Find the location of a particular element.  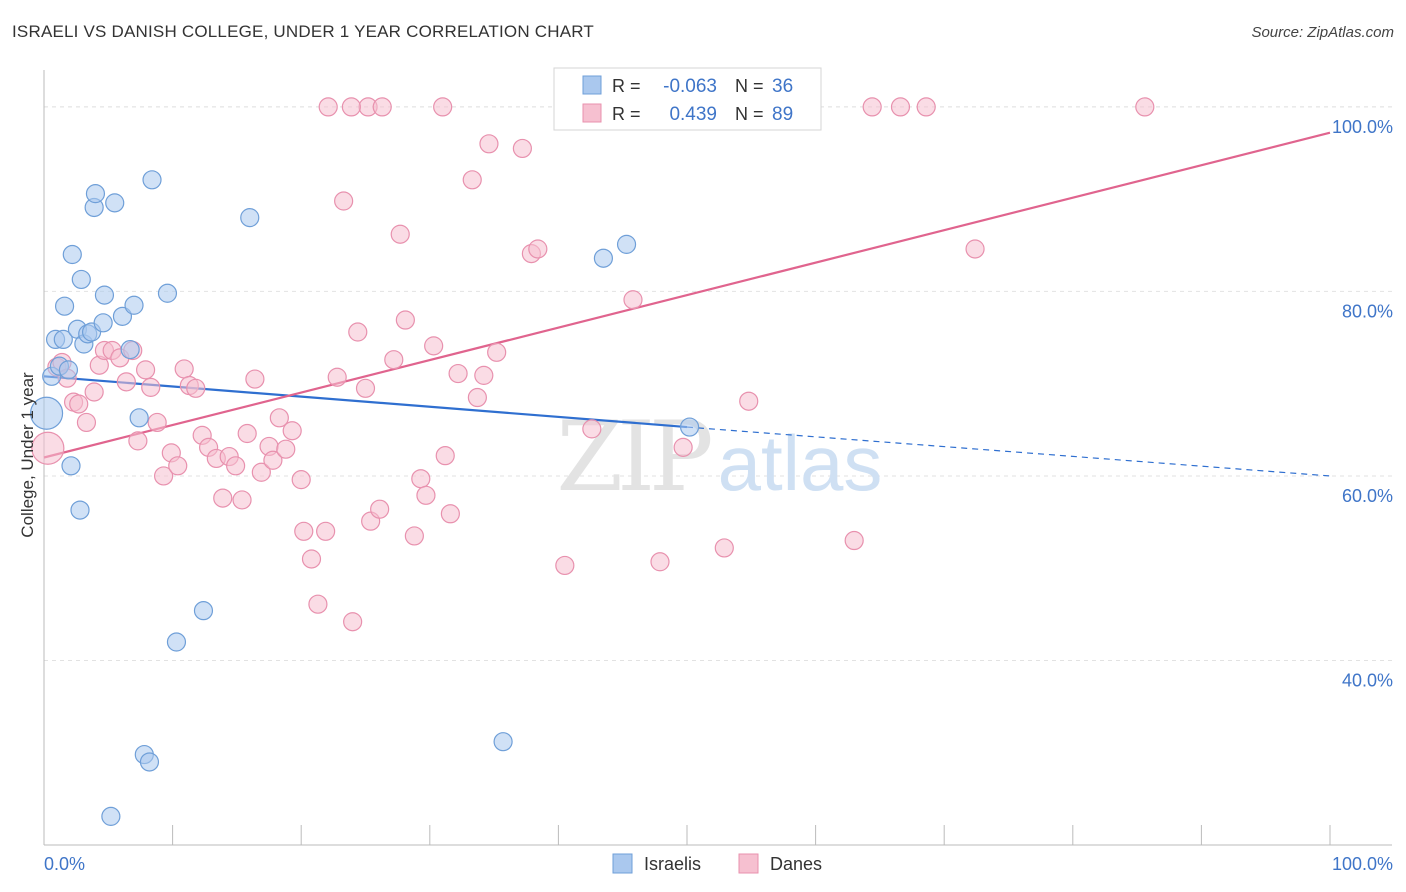

legend-swatch-danes is located at coordinates (592, 113).